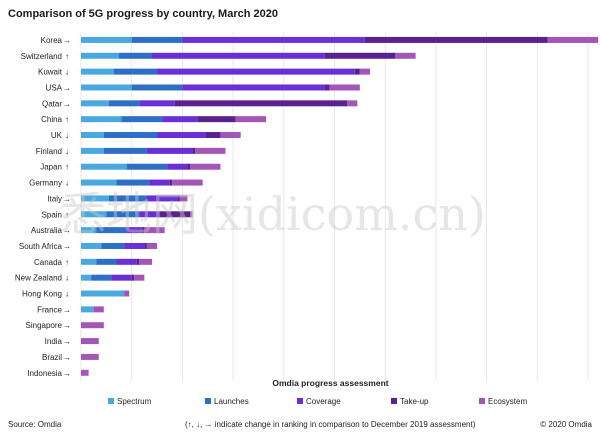 The image size is (600, 435). What do you see at coordinates (191, 214) in the screenshot?
I see `bar-spain-ecosystem` at bounding box center [191, 214].